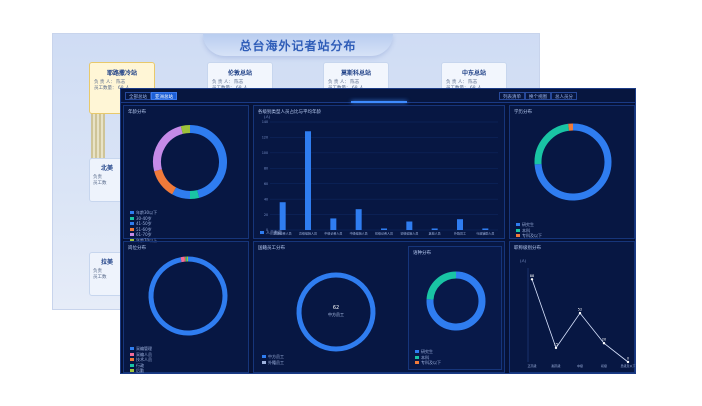 The image size is (702, 406). I want to click on legend-label: 41-50岁, so click(144, 223).